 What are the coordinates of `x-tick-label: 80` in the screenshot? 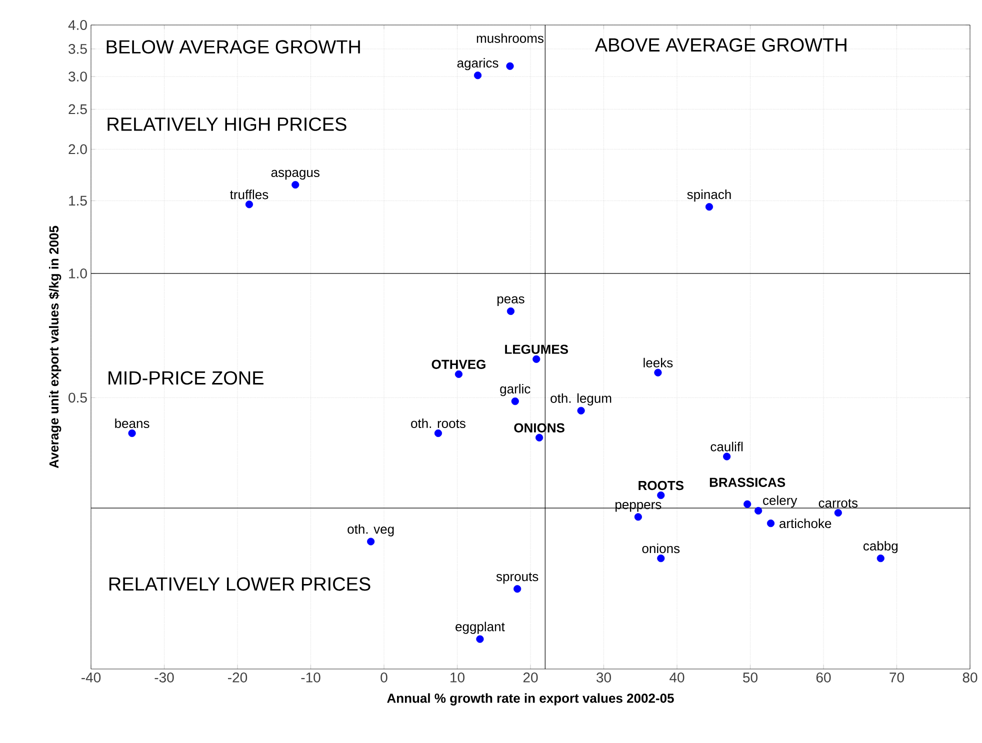 It's located at (970, 677).